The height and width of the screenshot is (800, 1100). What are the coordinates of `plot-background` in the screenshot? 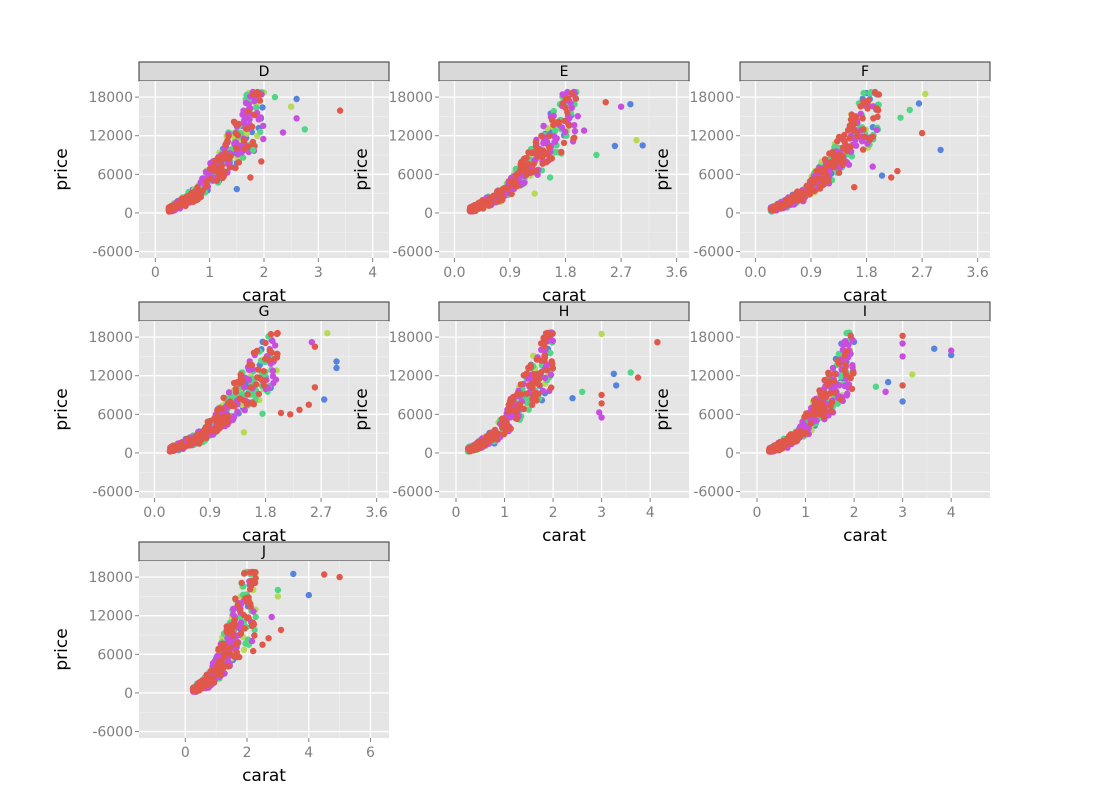 It's located at (564, 409).